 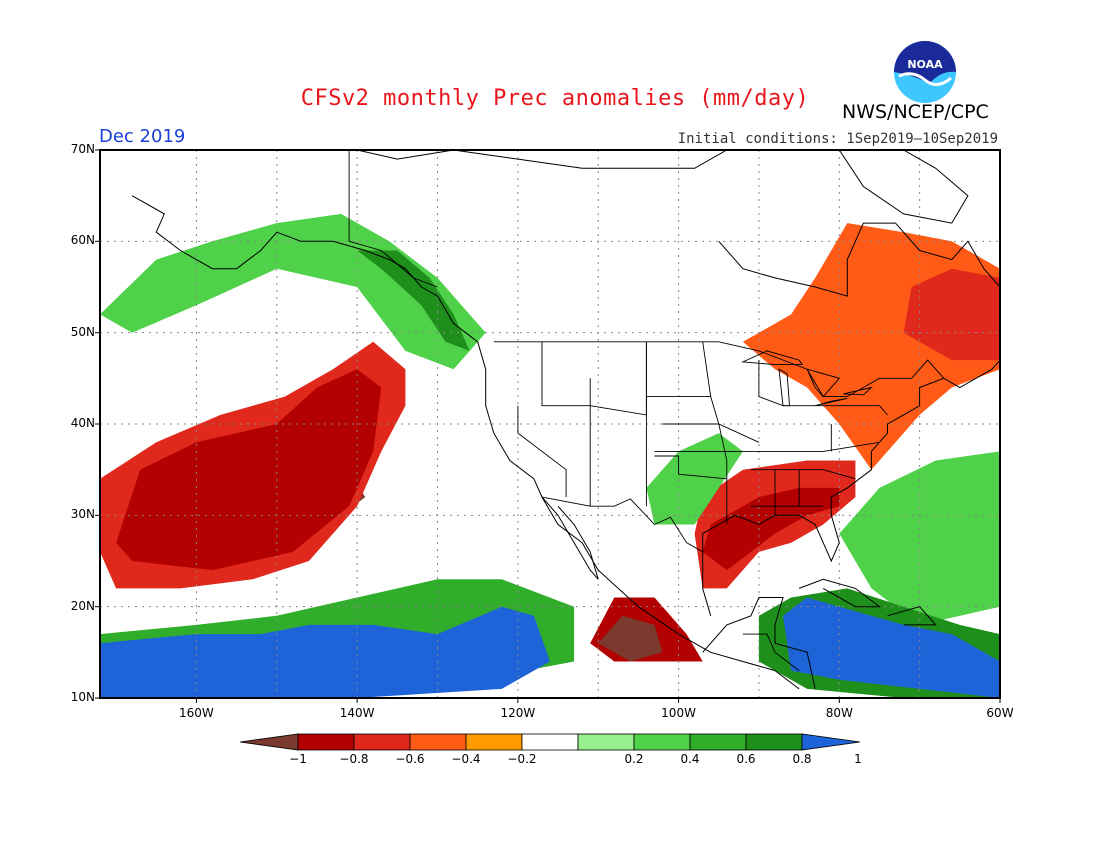 What do you see at coordinates (837, 139) in the screenshot?
I see `initial-conditions: Initial conditions: 1Sep2019—10Sep2019` at bounding box center [837, 139].